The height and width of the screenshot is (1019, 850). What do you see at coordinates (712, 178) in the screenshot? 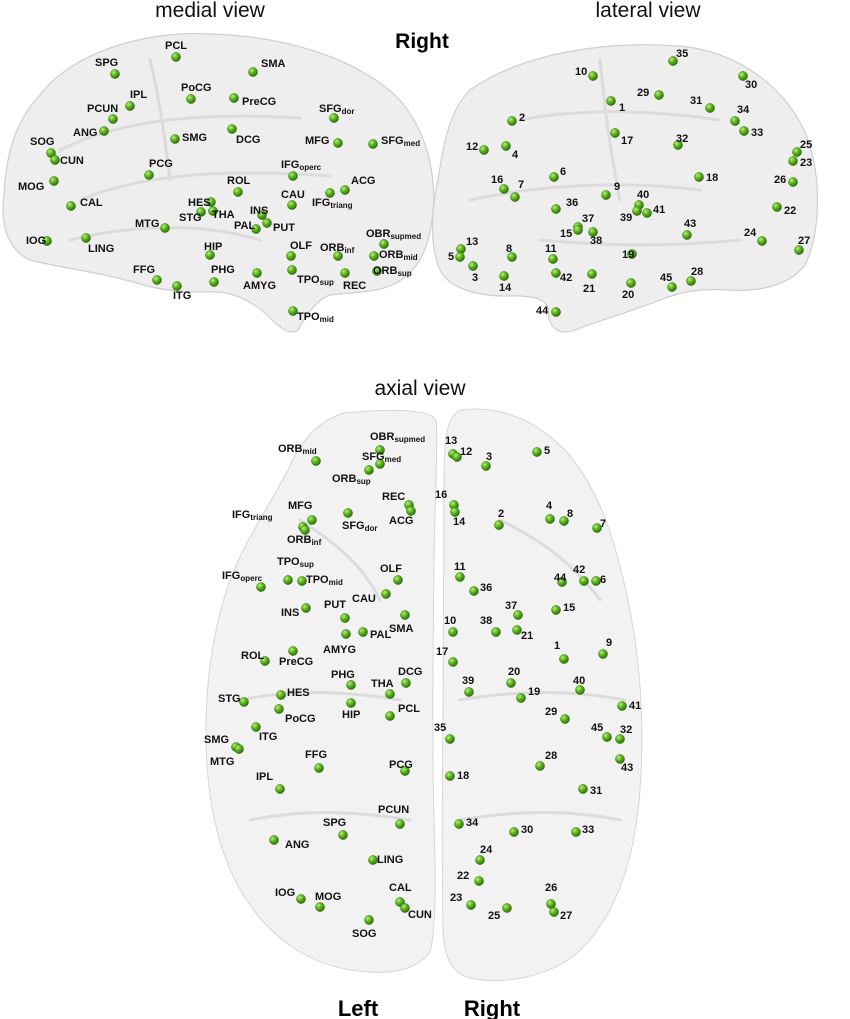
I see `lateral-label-18: 18` at bounding box center [712, 178].